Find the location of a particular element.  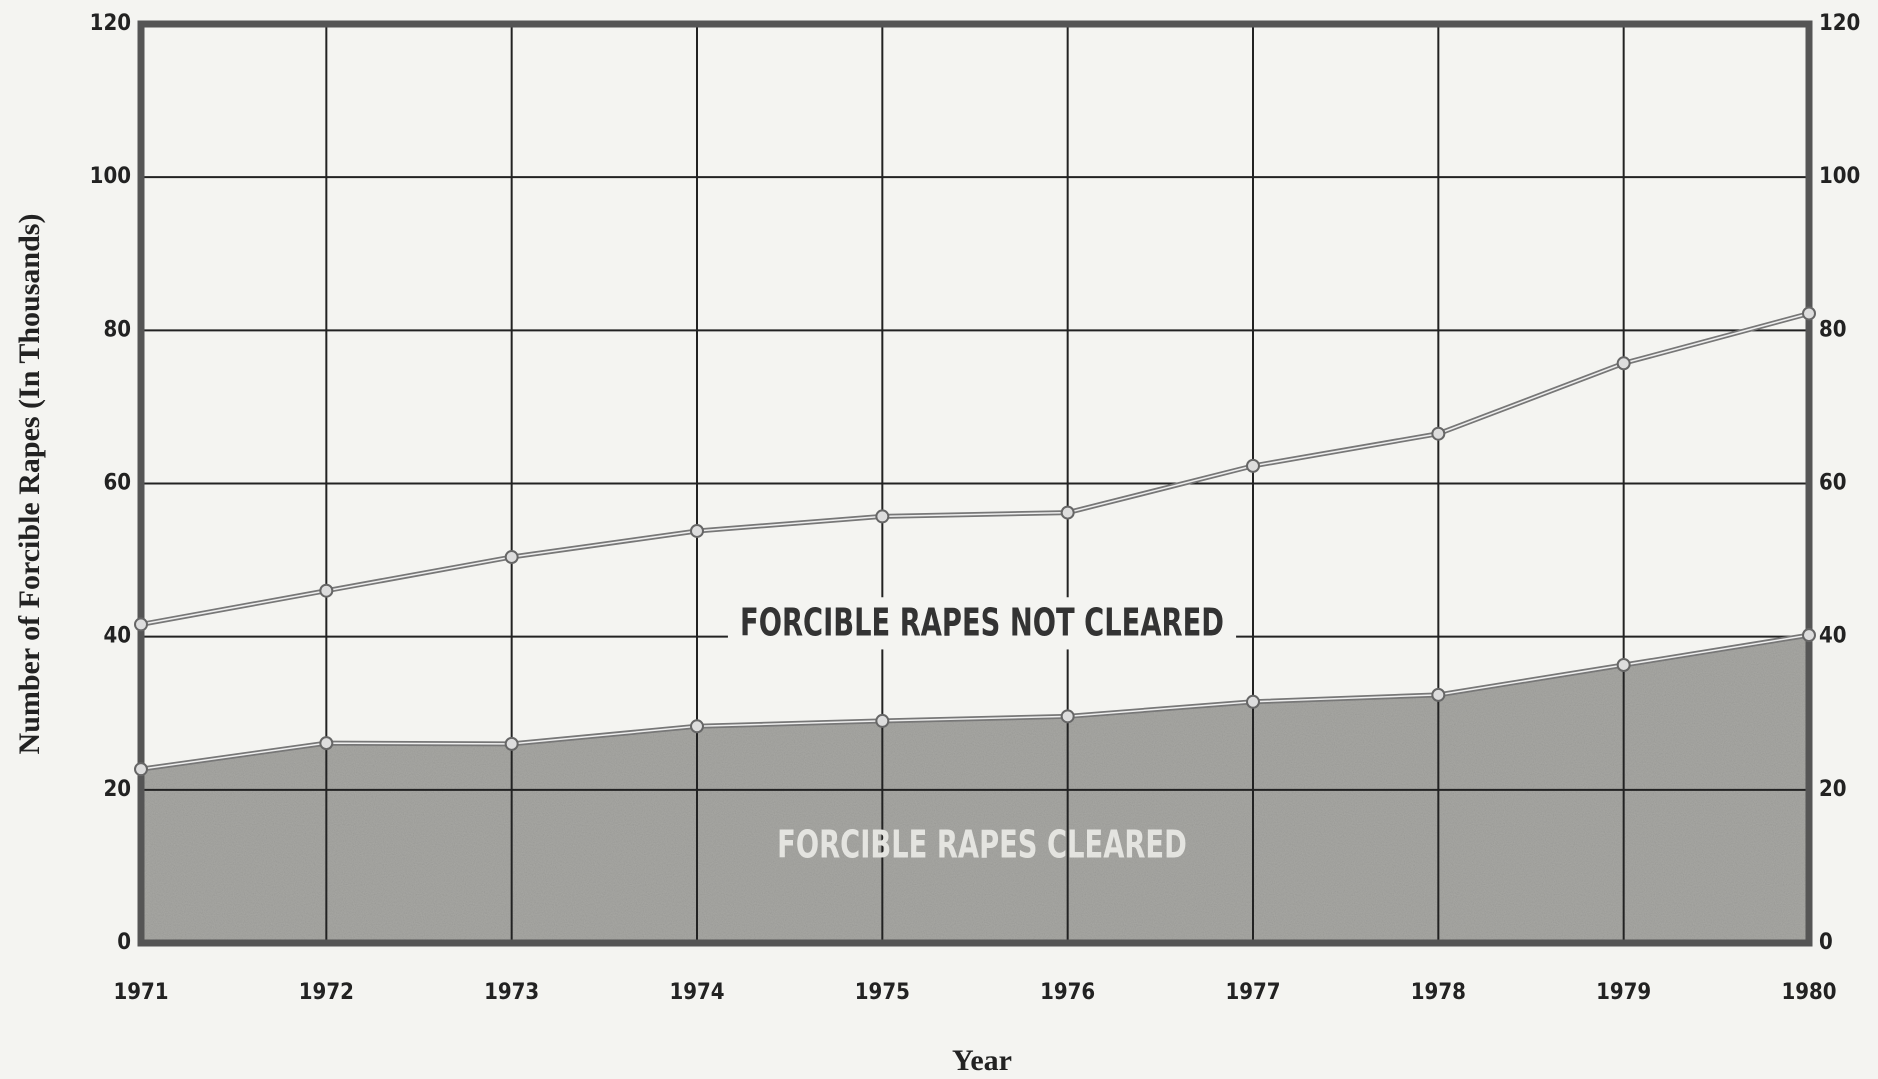

area-label: FORCIBLE RAPES NOT CLEARED is located at coordinates (982, 623).